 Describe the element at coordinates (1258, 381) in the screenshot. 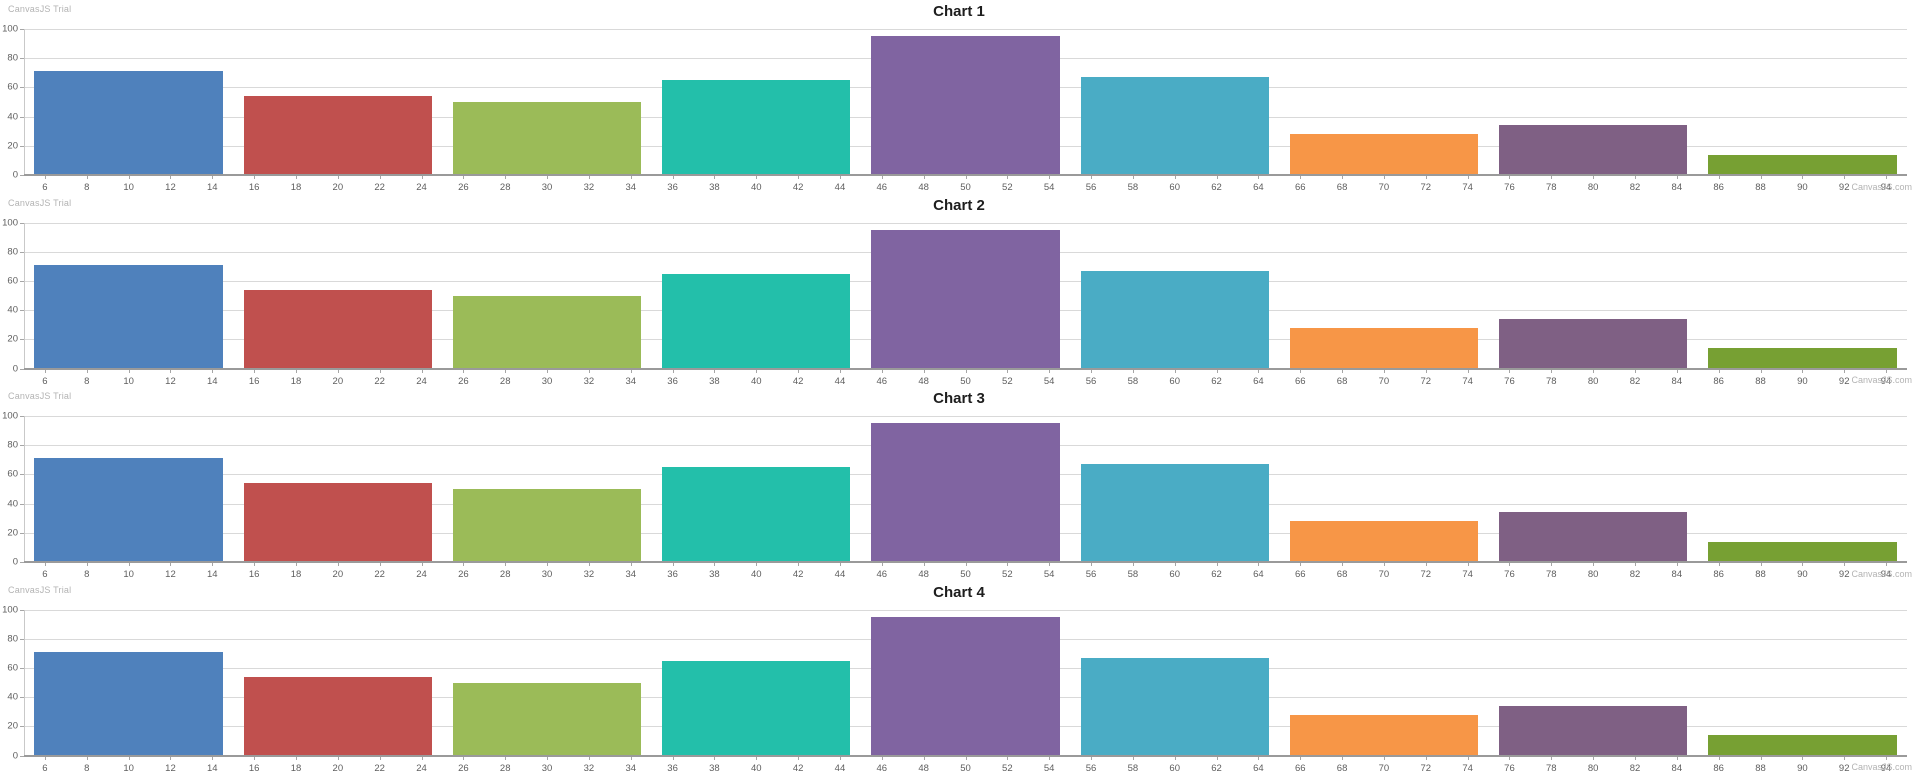

I see `x-axis-label: 64` at that location.